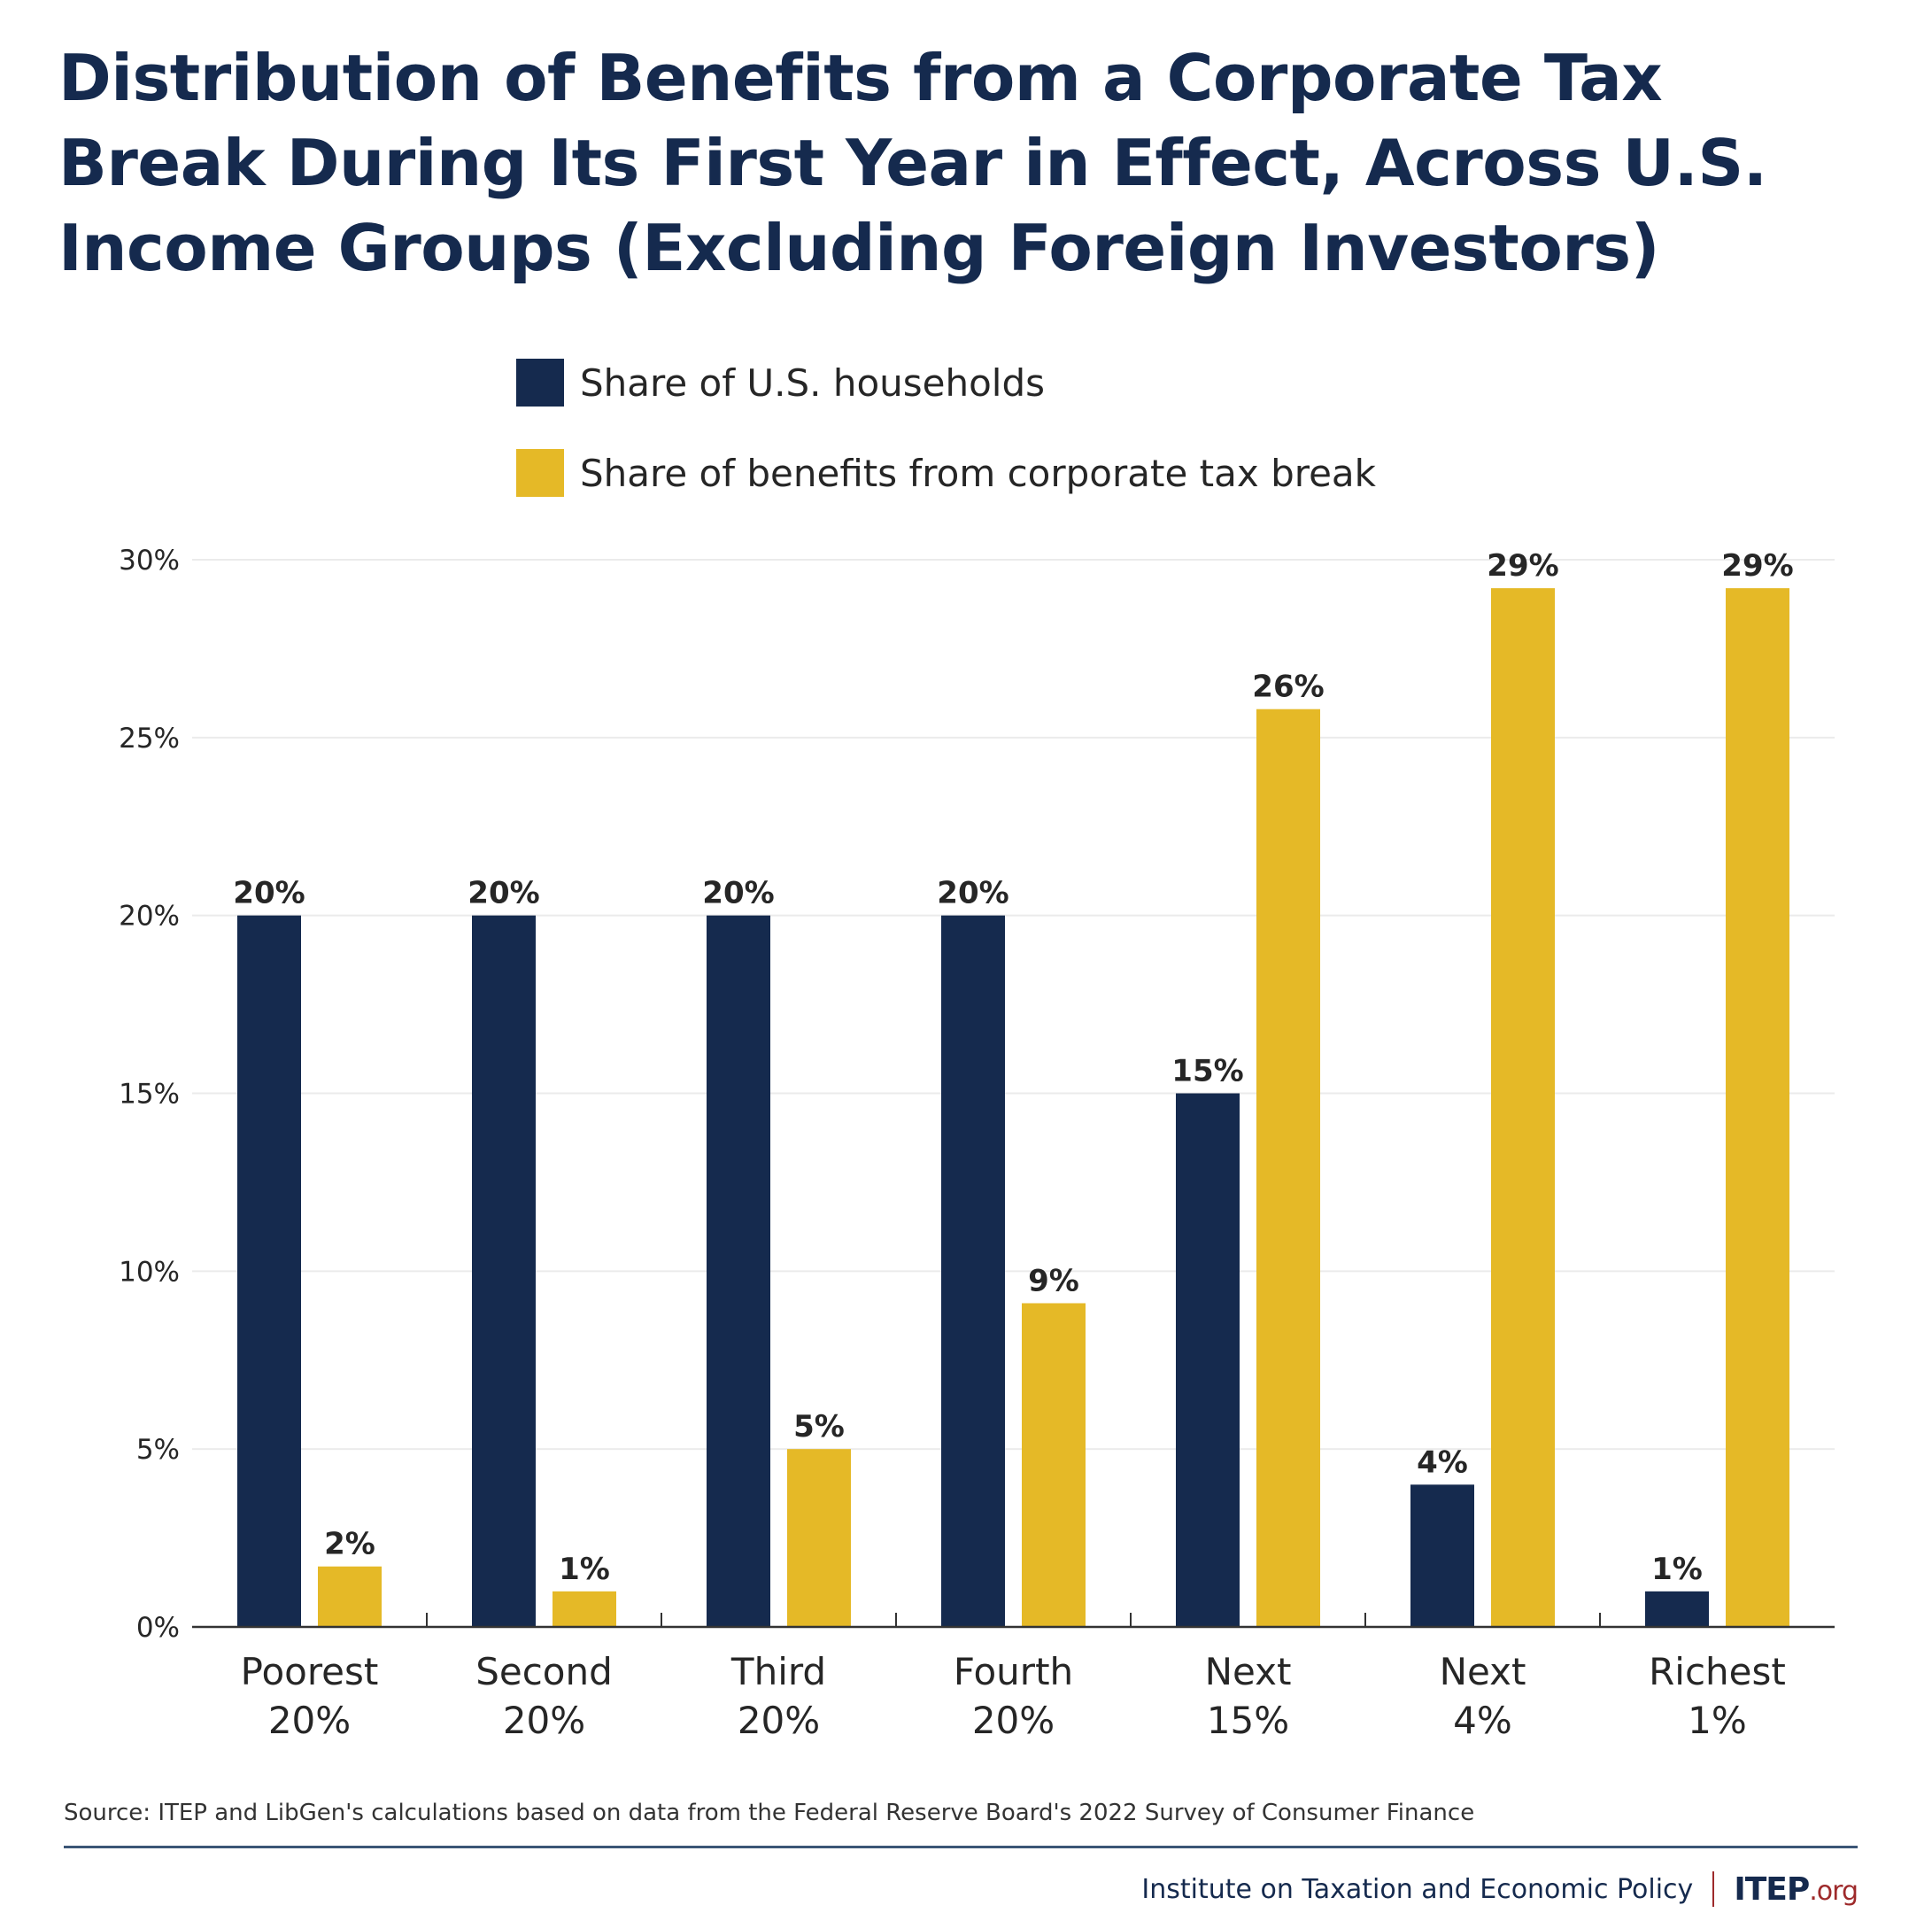 This screenshot has width=1932, height=1913. What do you see at coordinates (540, 383) in the screenshot?
I see `legend-swatch-households` at bounding box center [540, 383].